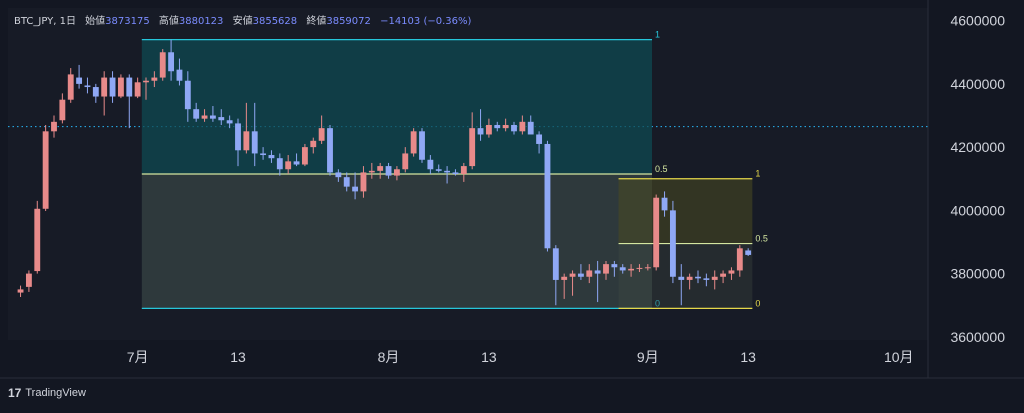 This screenshot has width=1024, height=413. I want to click on price-axis-panel, so click(976, 204).